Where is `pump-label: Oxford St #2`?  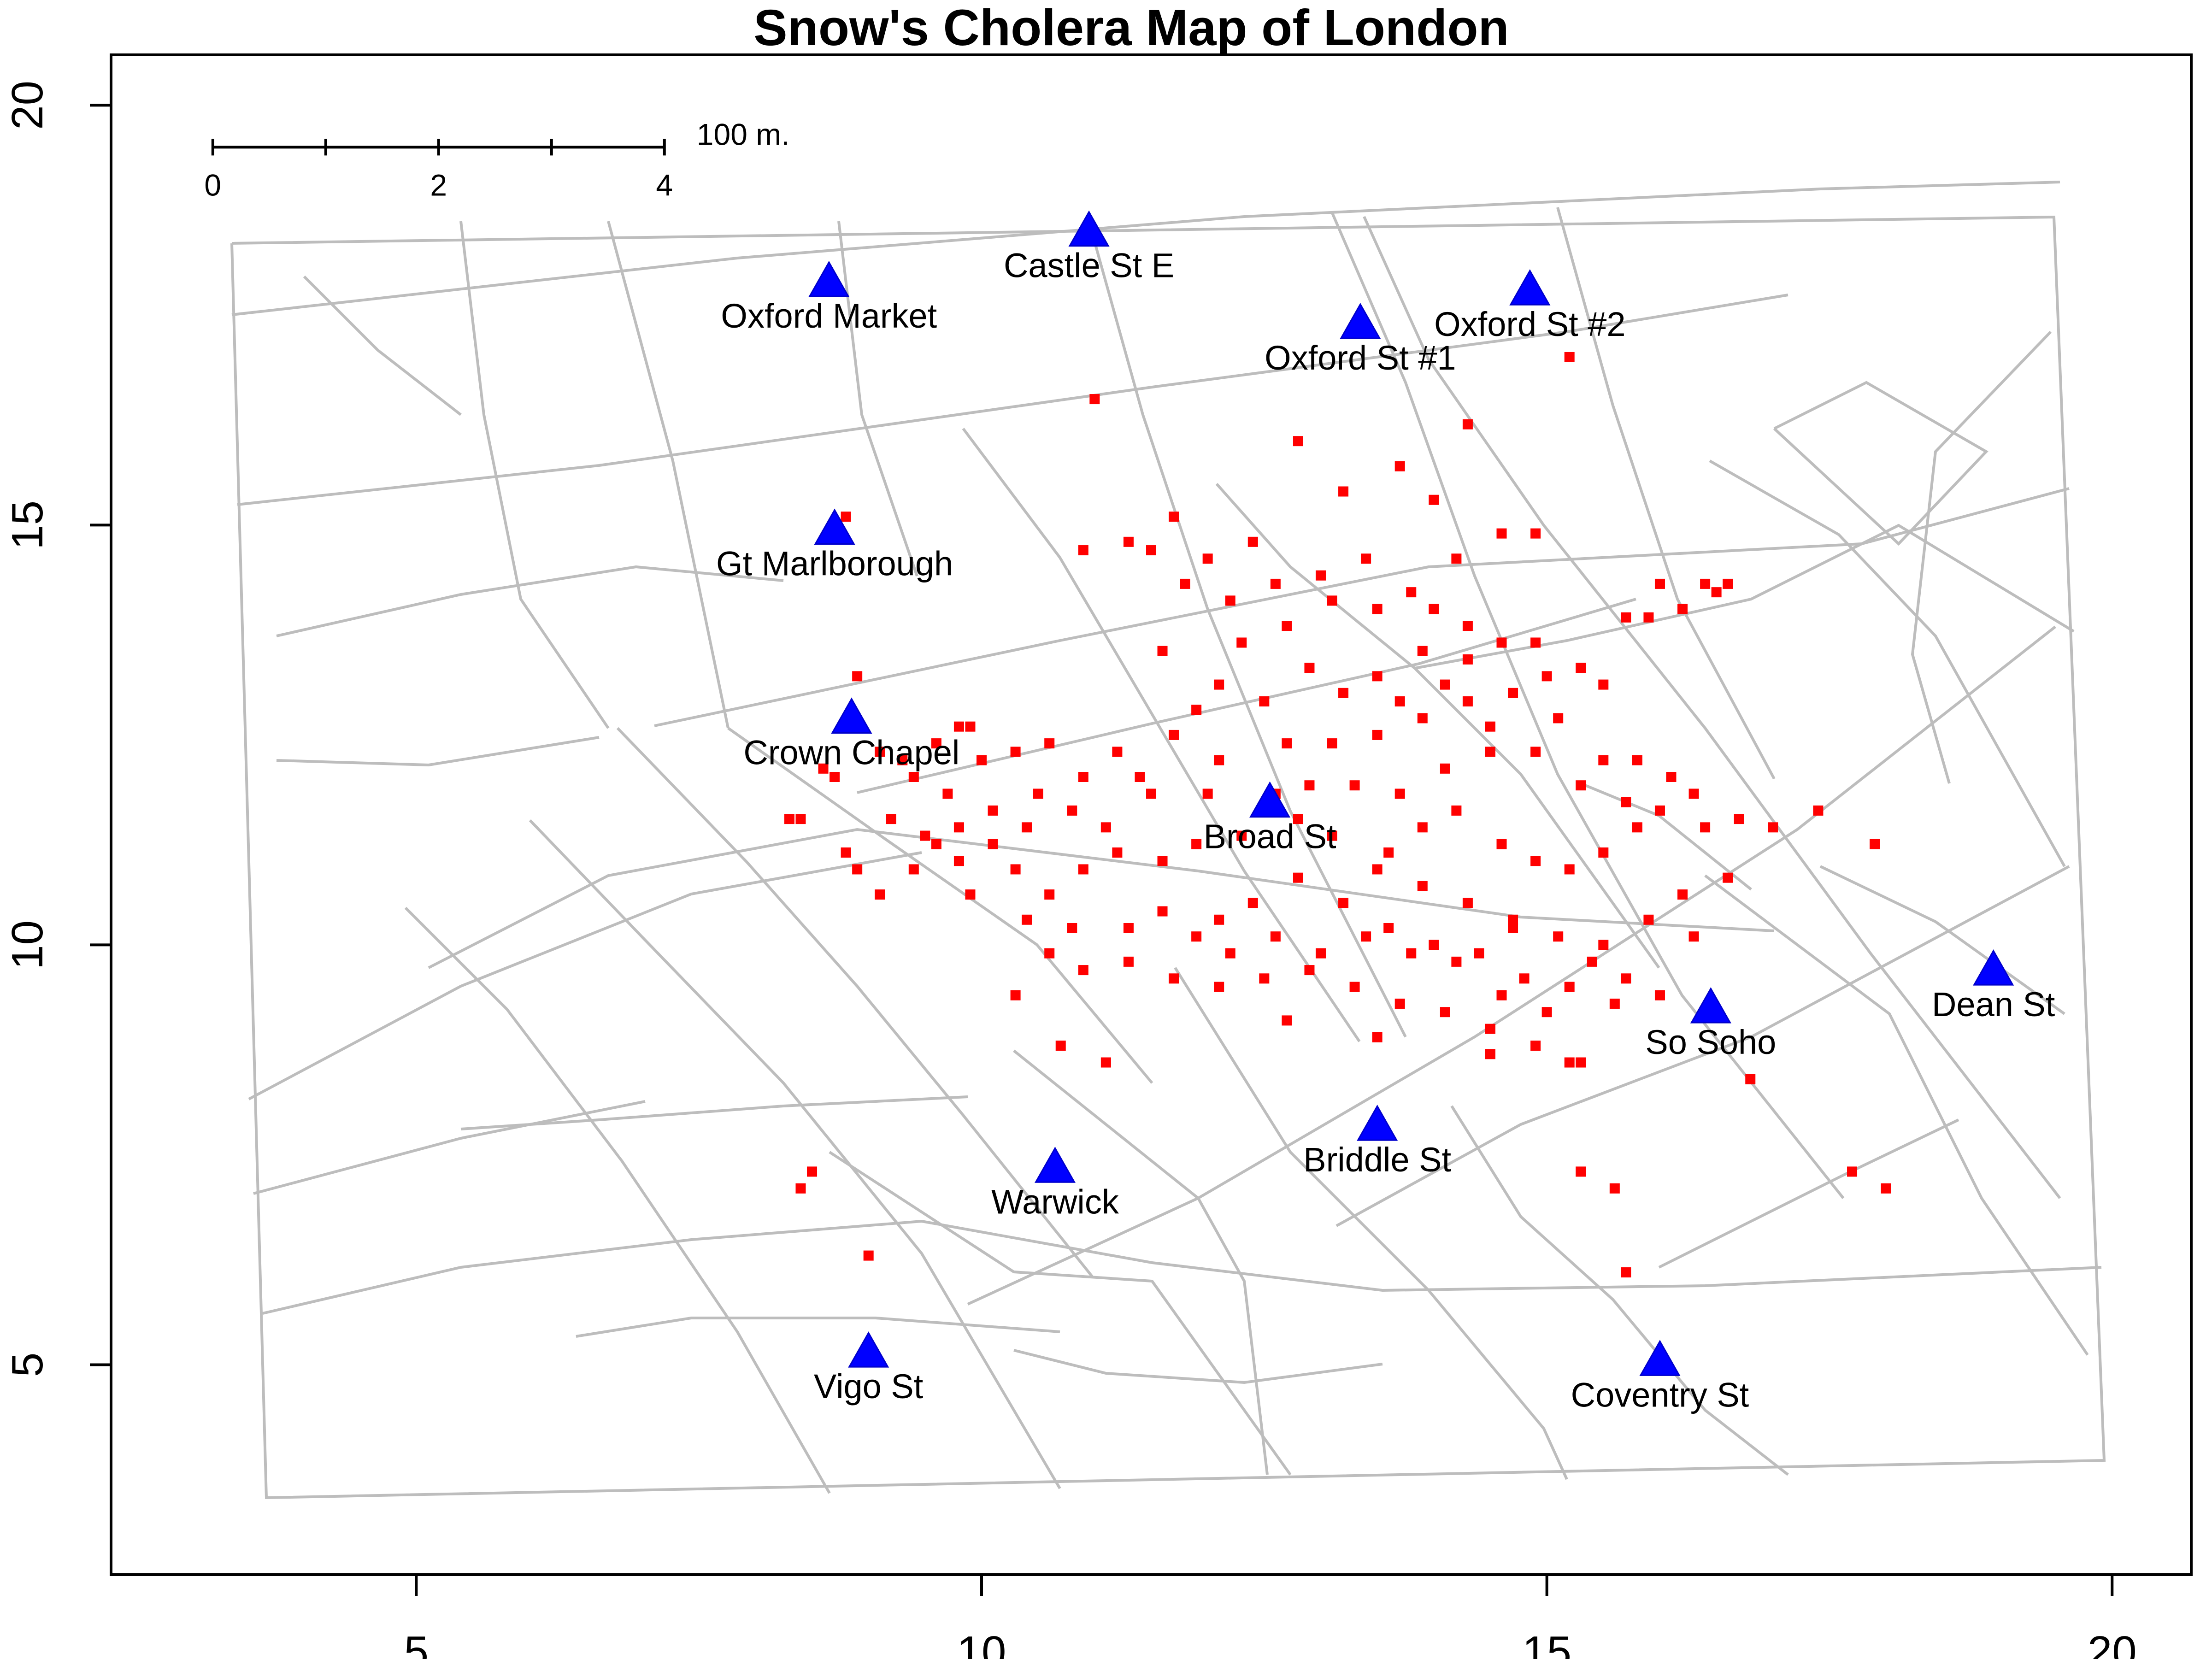
pump-label: Oxford St #2 is located at coordinates (1529, 324).